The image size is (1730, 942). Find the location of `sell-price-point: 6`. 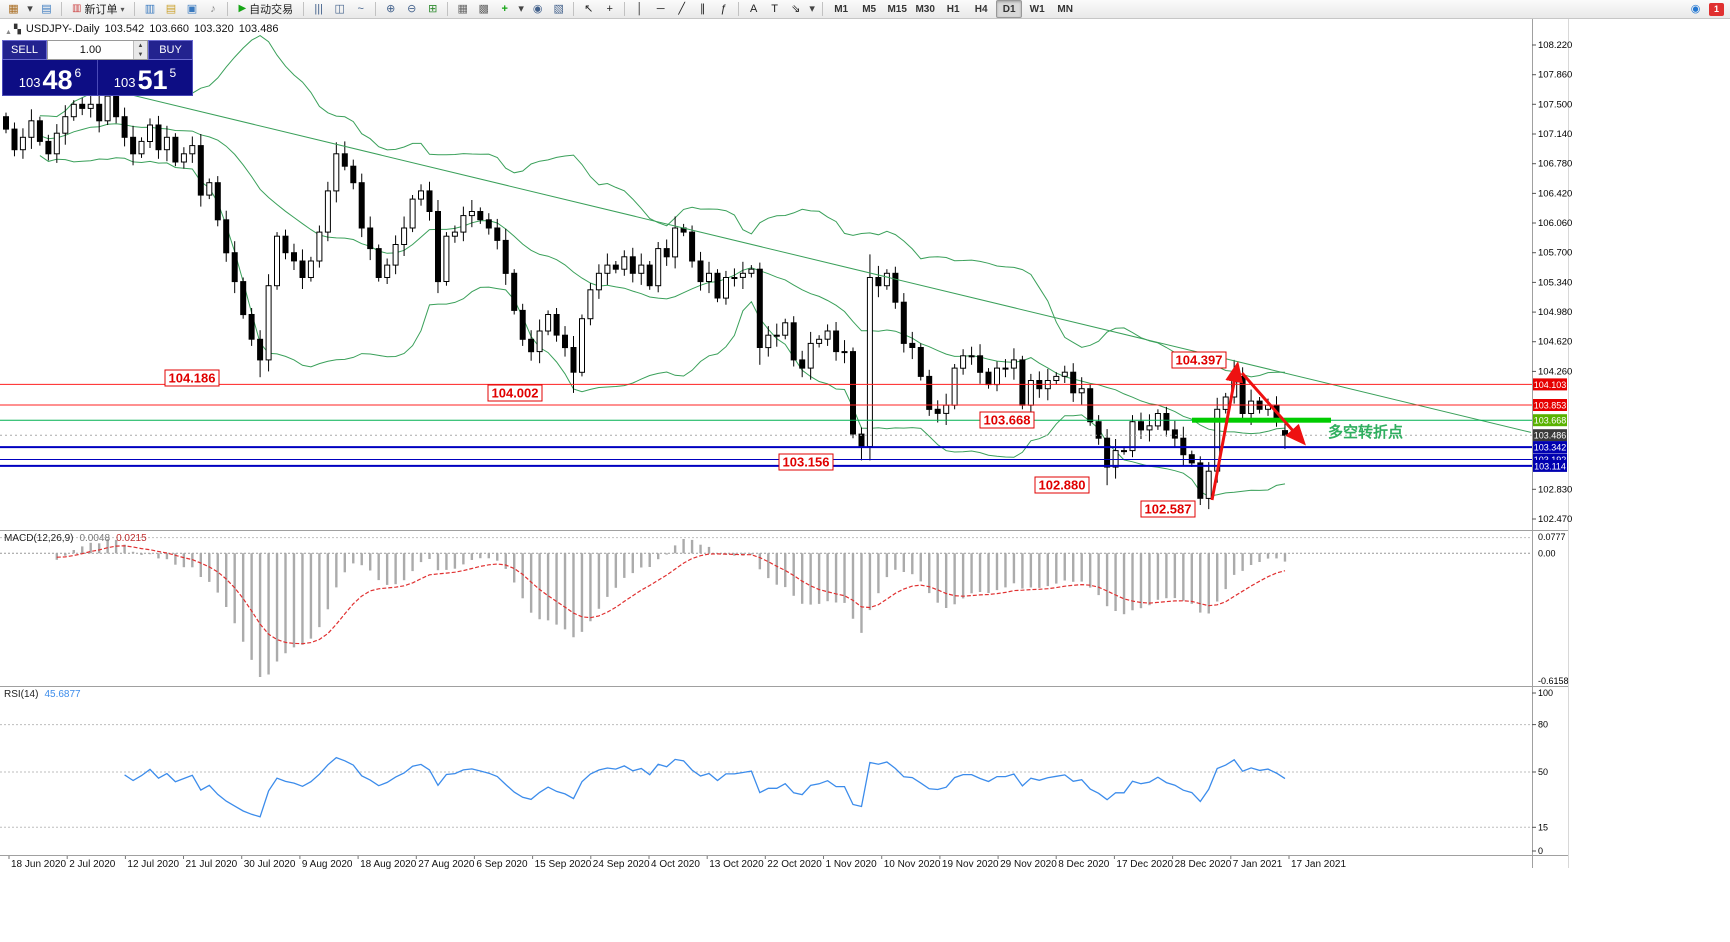

sell-price-point: 6 is located at coordinates (78, 73).